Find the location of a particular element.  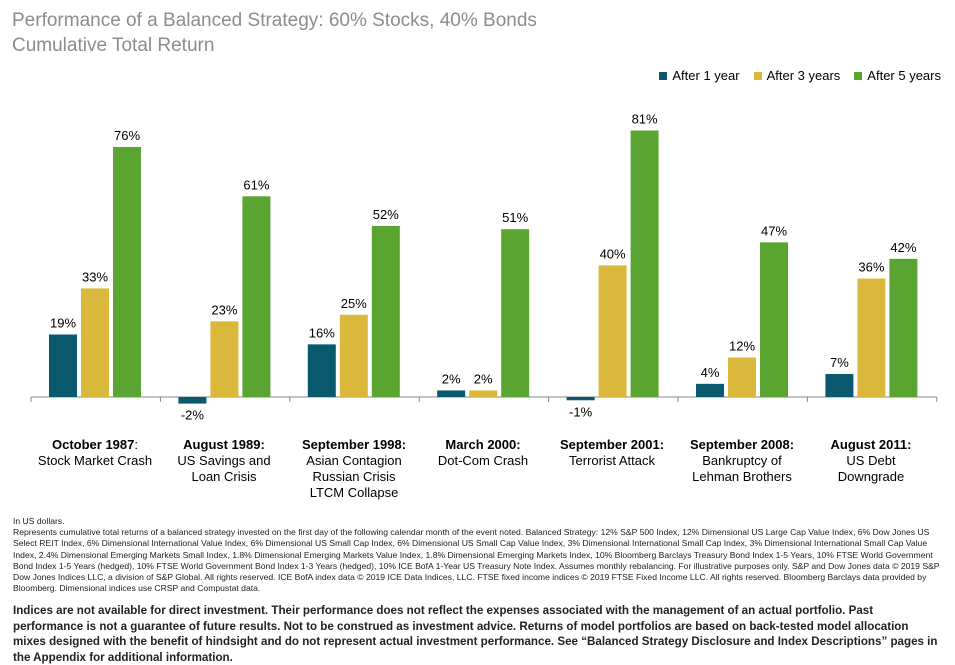

event-label-1: October 1987: Stock Market Crash is located at coordinates (95, 453).